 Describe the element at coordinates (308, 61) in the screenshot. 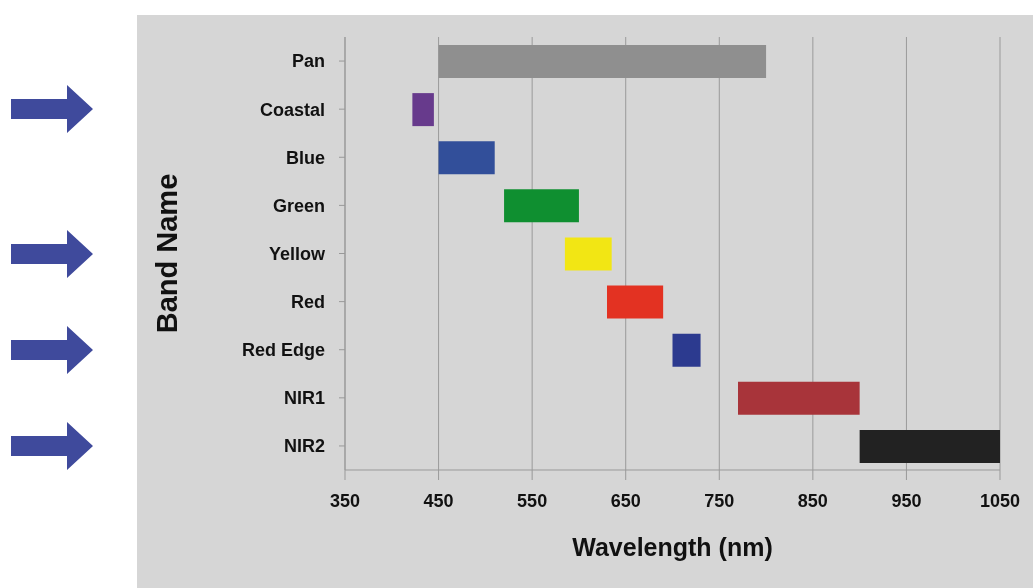

I see `y-tick-label: Pan` at that location.